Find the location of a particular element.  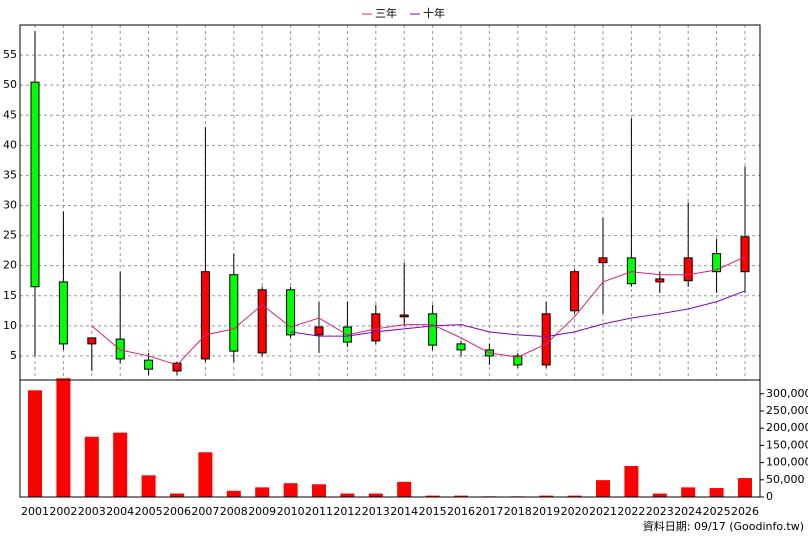

x-tick-label: 2016 is located at coordinates (461, 511).